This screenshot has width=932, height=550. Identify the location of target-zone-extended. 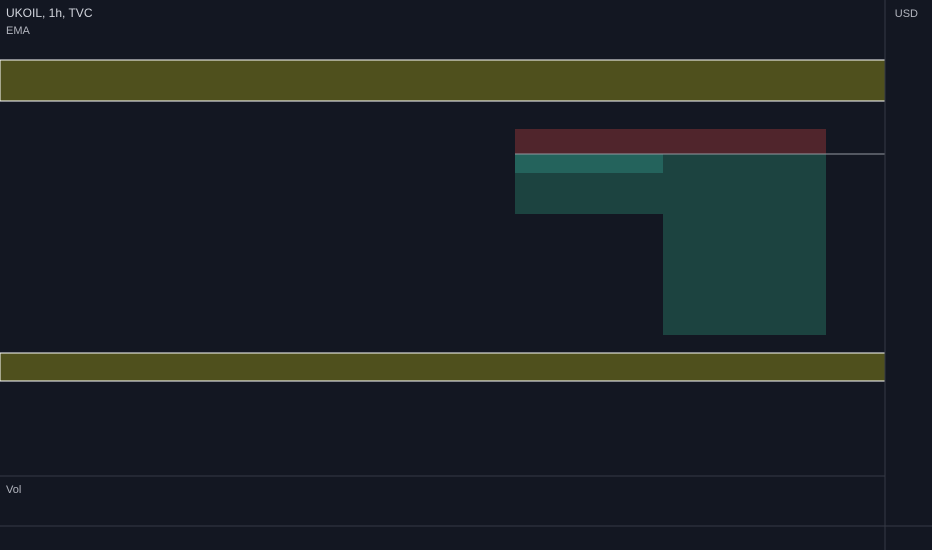
(744, 244).